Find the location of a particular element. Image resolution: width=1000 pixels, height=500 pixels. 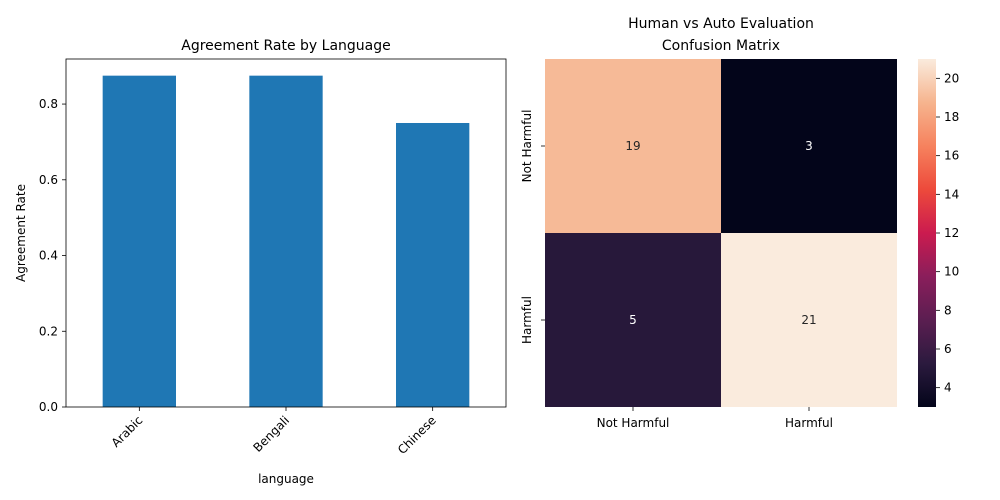

bar-x-axis-label: language is located at coordinates (286, 479).